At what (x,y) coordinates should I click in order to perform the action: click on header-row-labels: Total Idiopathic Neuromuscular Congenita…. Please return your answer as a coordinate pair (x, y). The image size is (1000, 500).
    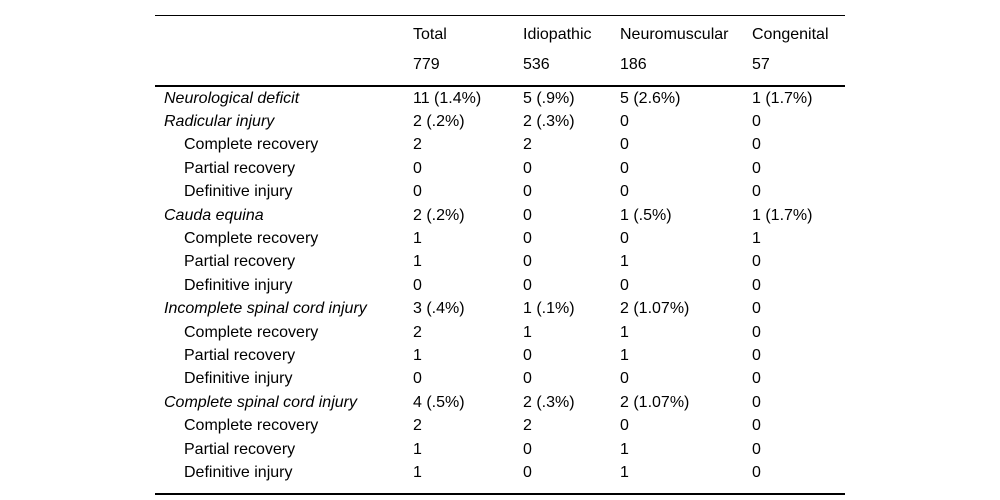
    Looking at the image, I should click on (500, 33).